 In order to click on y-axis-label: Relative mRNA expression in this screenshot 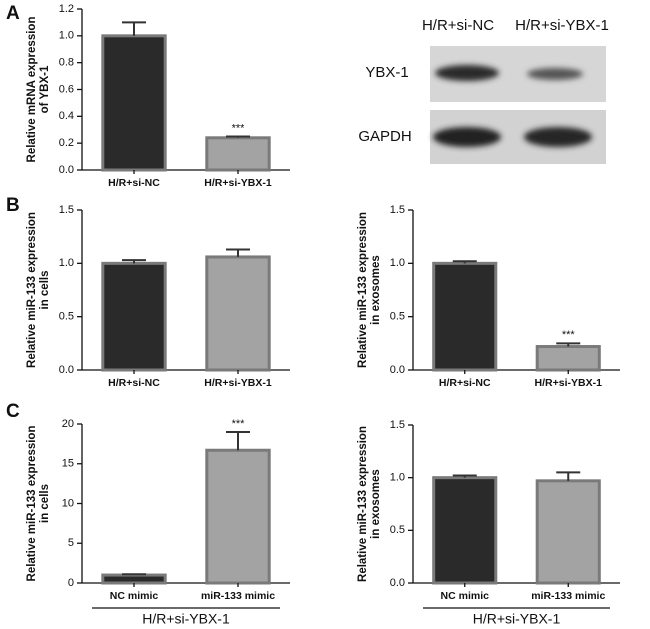, I will do `click(32, 90)`.